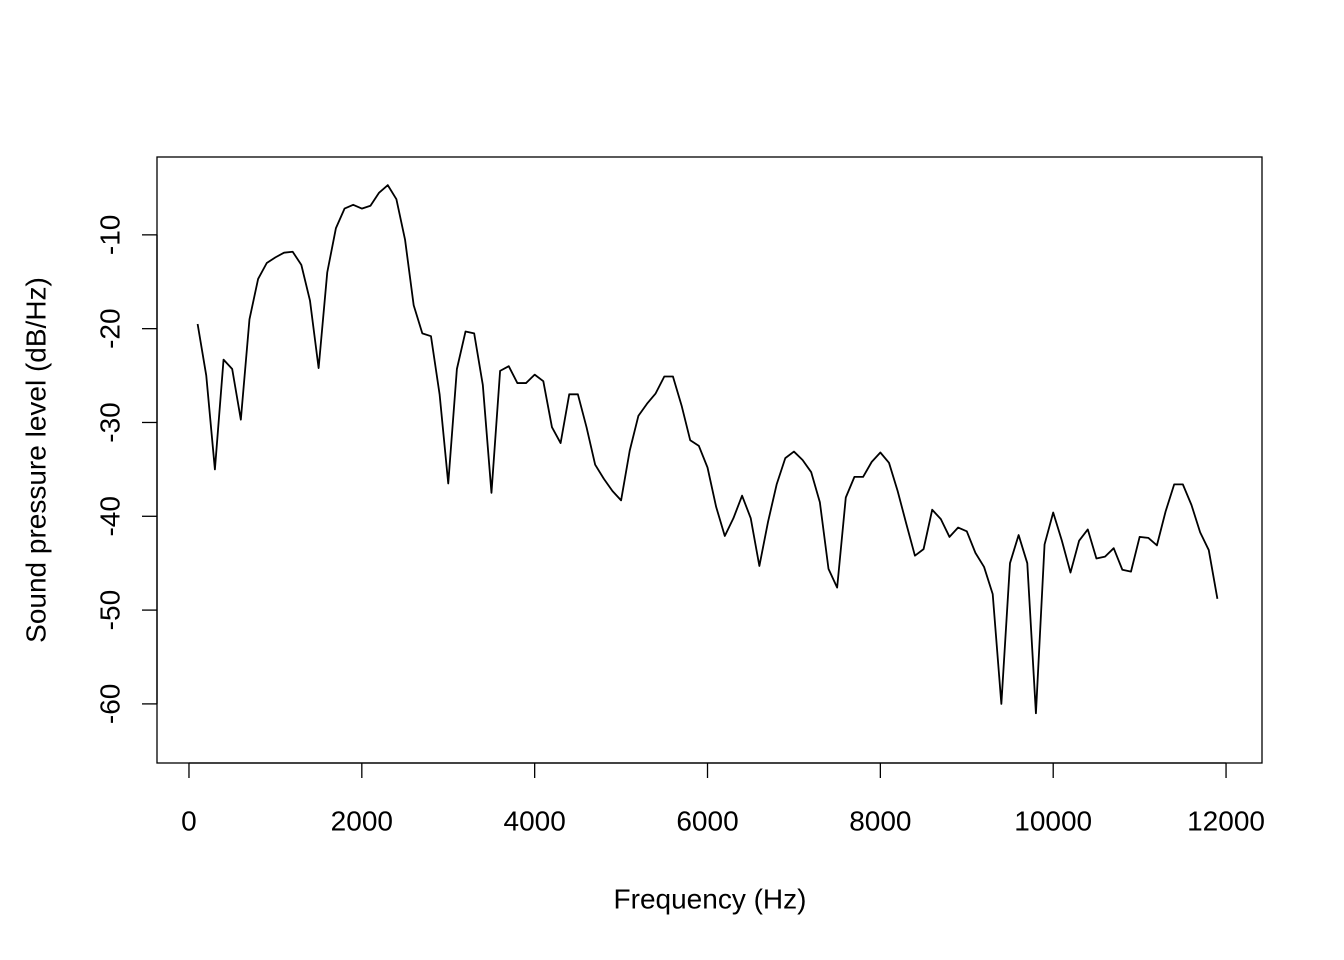  I want to click on y-tick-label: -50, so click(109, 610).